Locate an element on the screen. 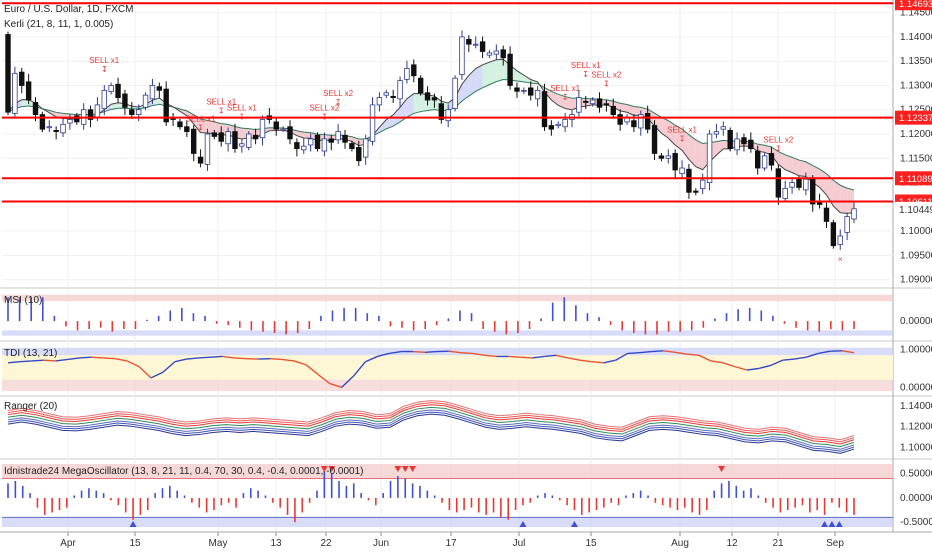 Image resolution: width=932 pixels, height=555 pixels. x-tick-label: 15 is located at coordinates (135, 543).